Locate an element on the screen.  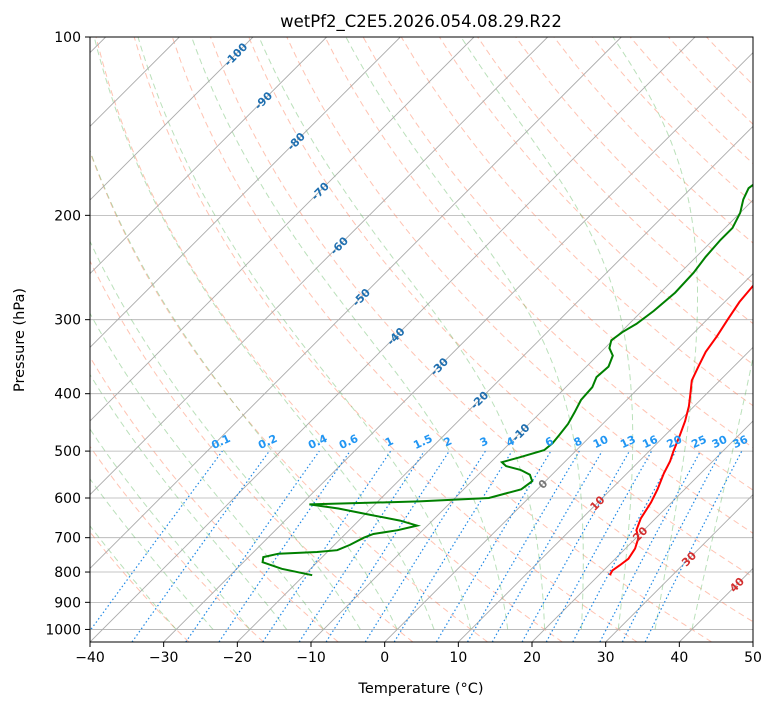
x-tick-label: 10 is located at coordinates (458, 658).